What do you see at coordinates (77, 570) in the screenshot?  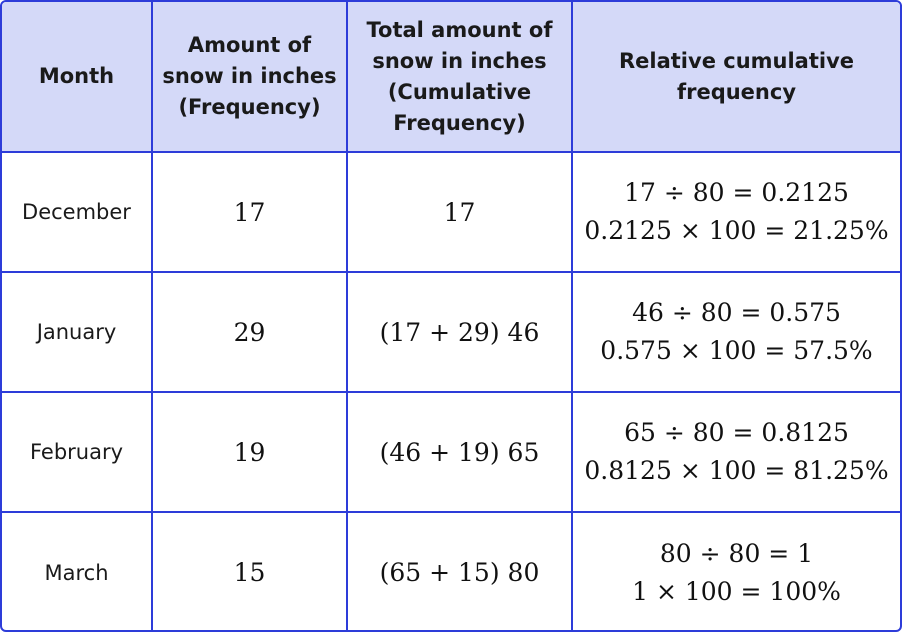 I see `month-cell: March` at bounding box center [77, 570].